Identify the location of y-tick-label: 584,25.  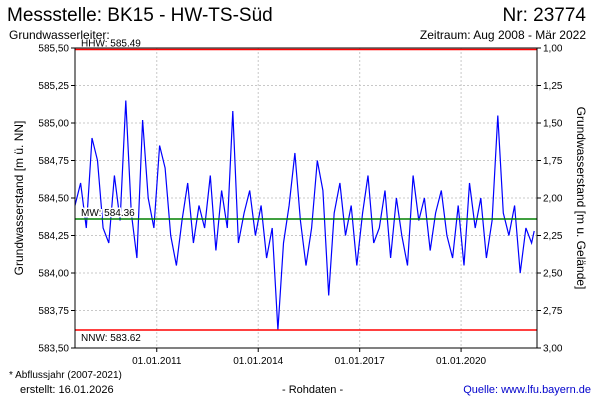
(53, 236).